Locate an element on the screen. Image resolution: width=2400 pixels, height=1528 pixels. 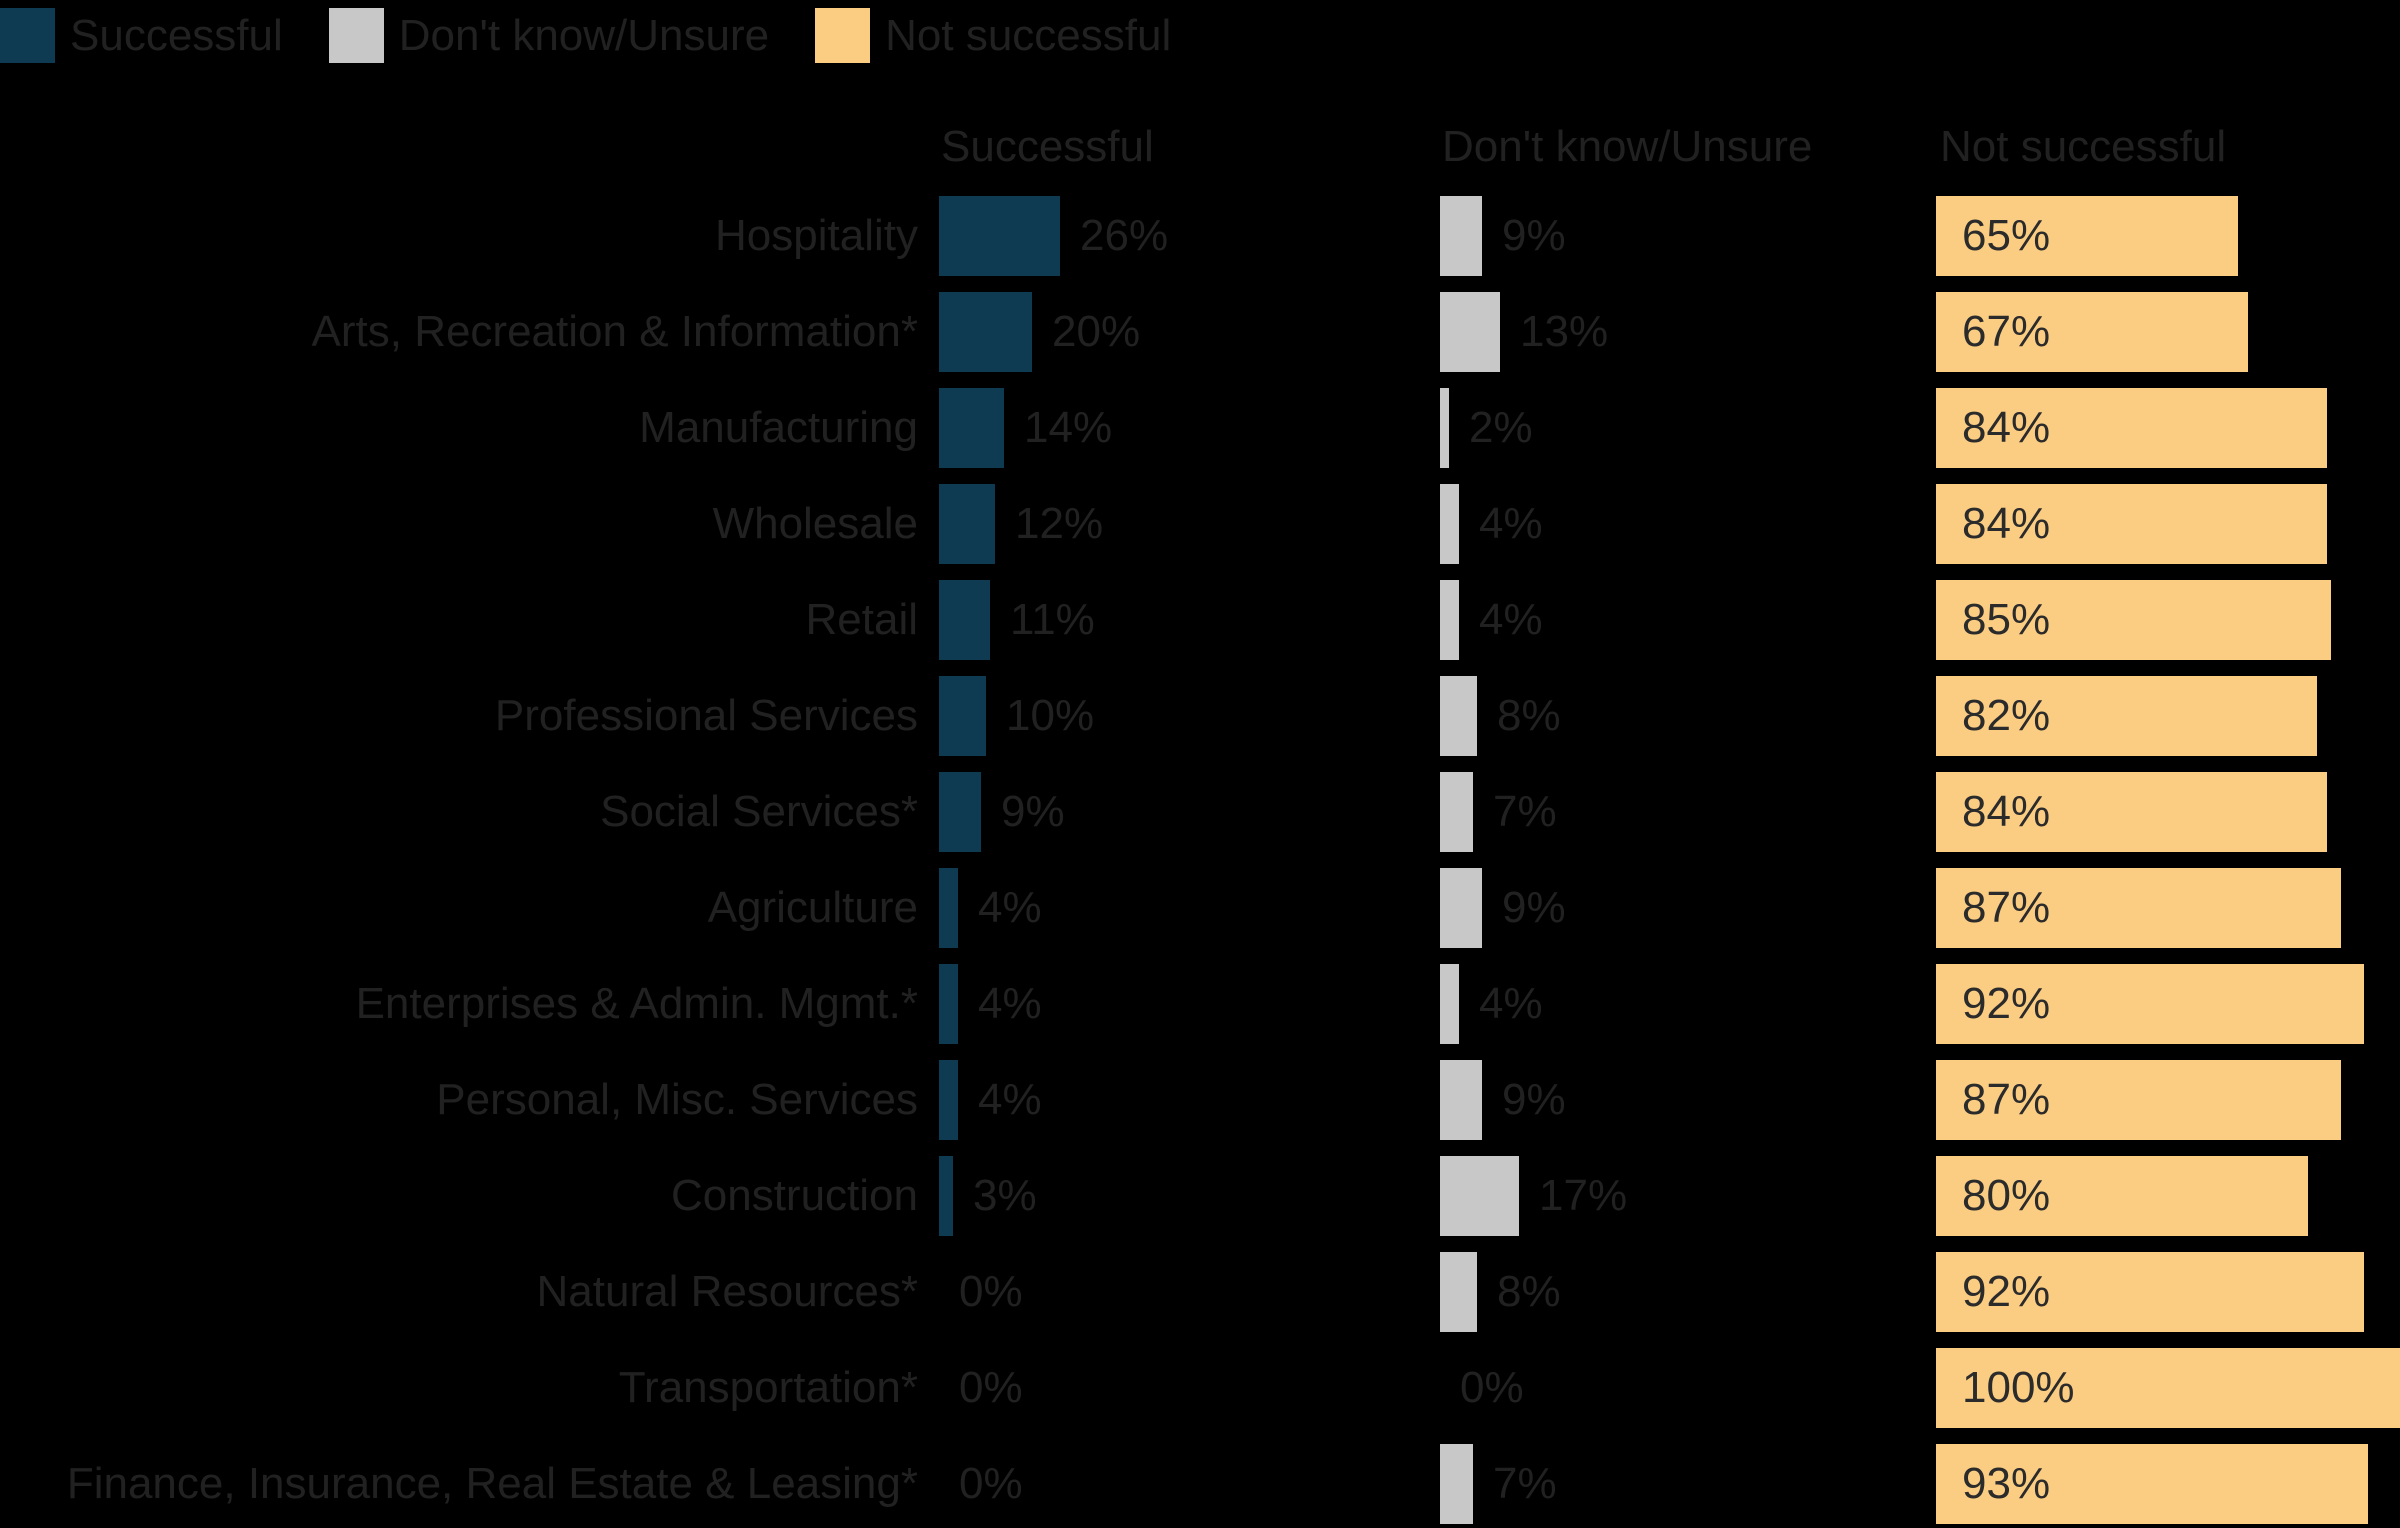
legend-item-successful: Successful is located at coordinates (141, 35).